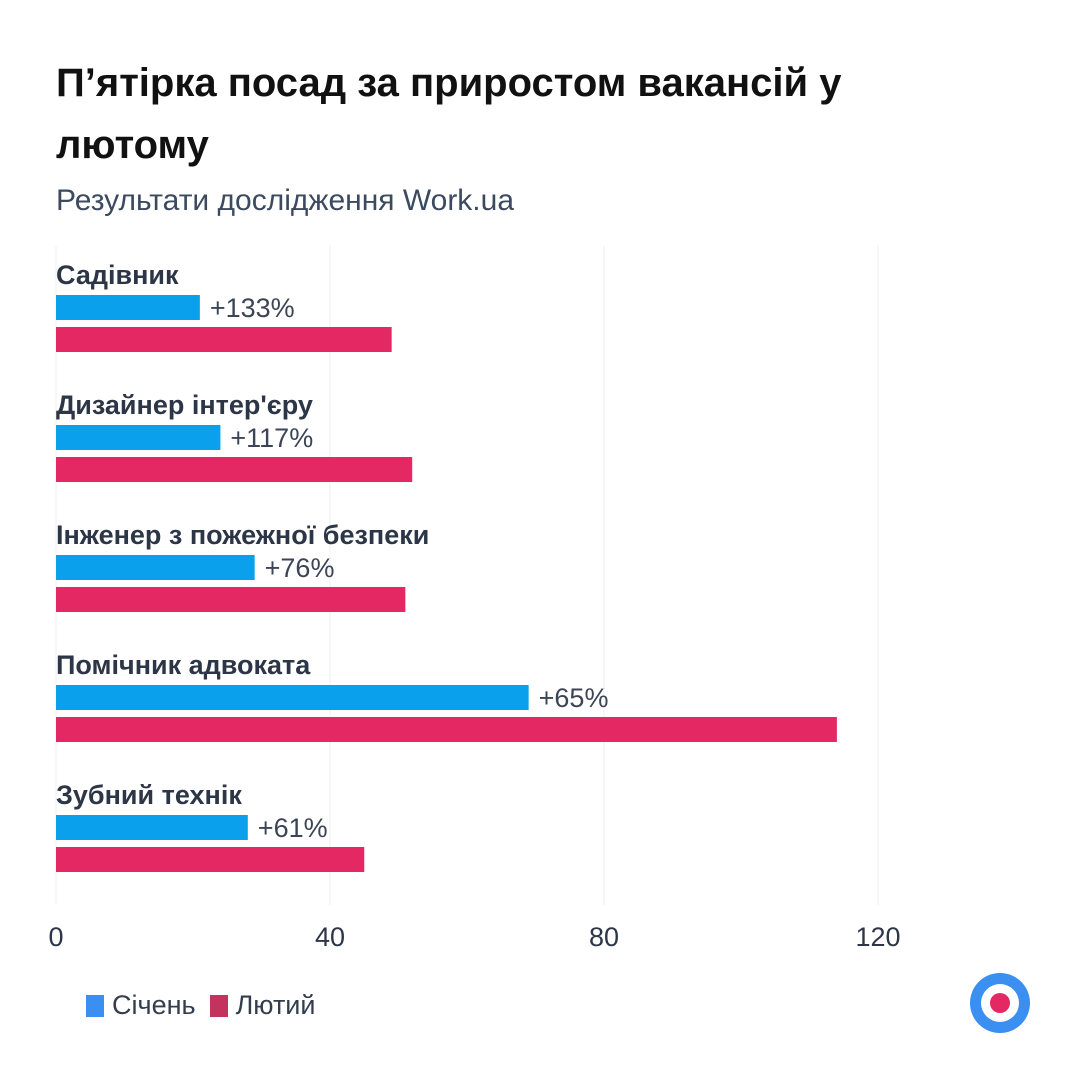 The image size is (1080, 1080). I want to click on x-tick-label: 40, so click(330, 937).